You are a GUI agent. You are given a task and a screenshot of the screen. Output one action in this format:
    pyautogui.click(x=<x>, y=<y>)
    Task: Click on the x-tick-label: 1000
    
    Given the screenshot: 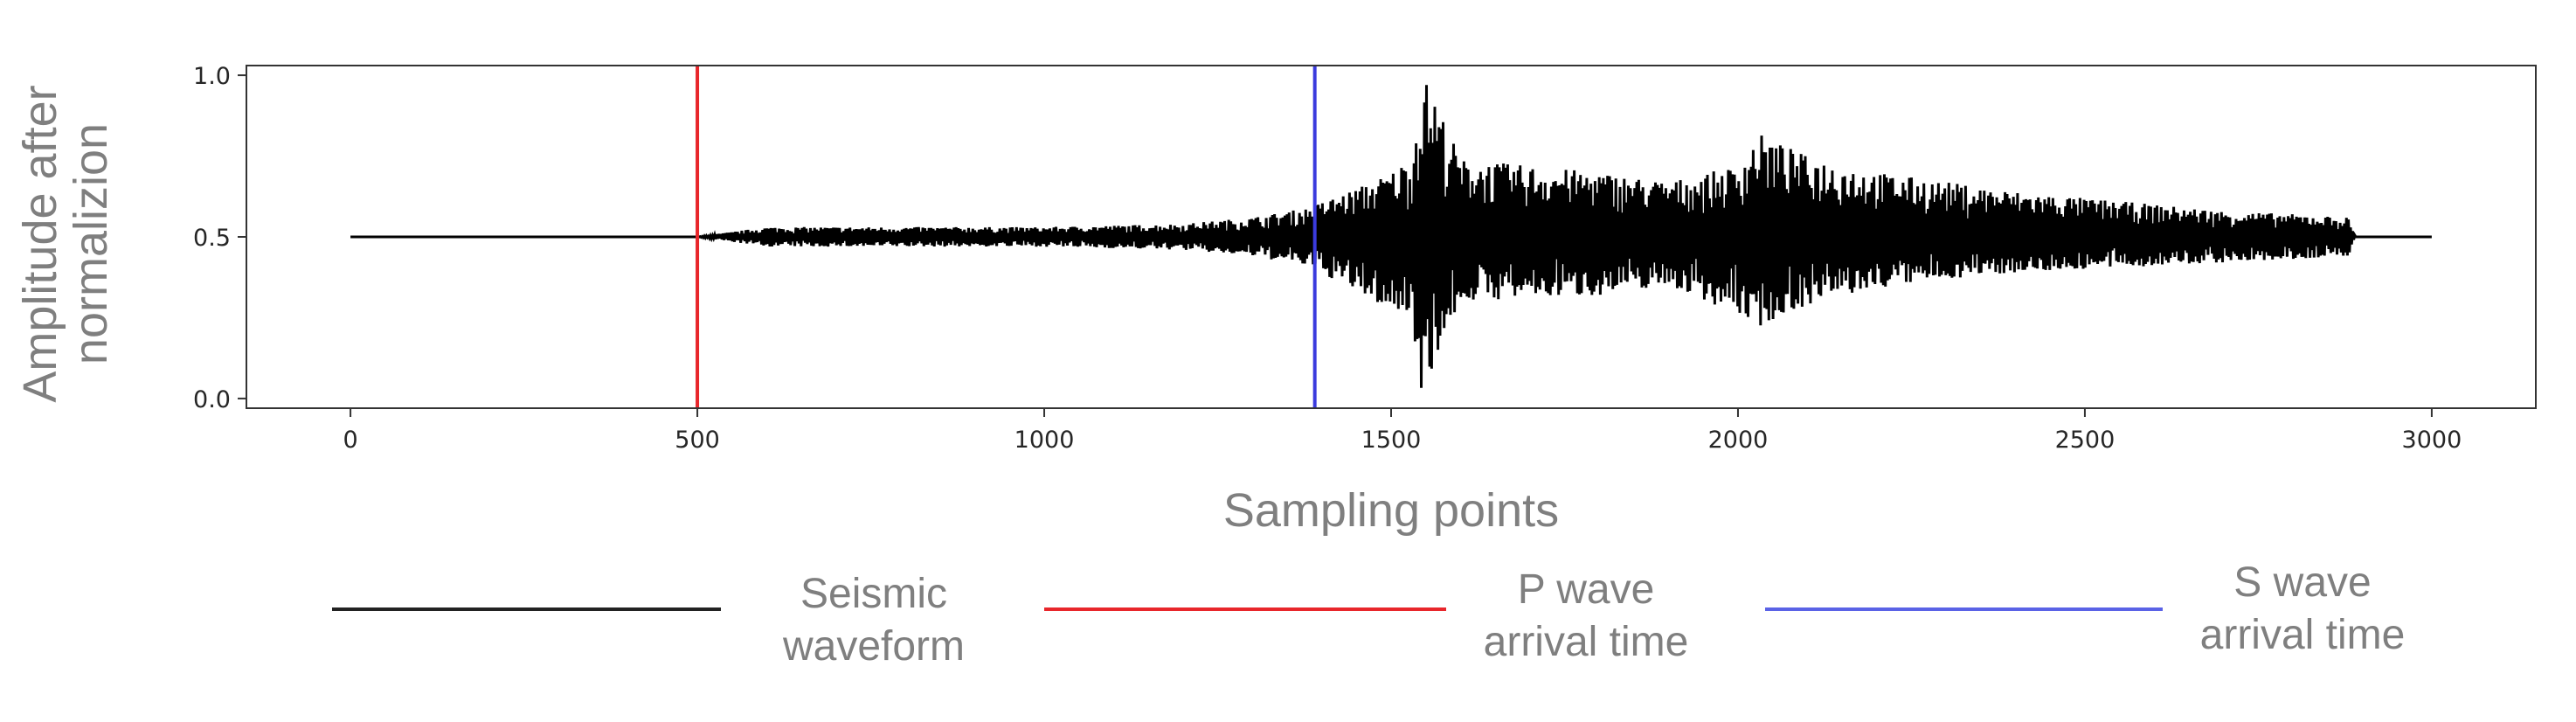 What is the action you would take?
    pyautogui.click(x=1044, y=440)
    